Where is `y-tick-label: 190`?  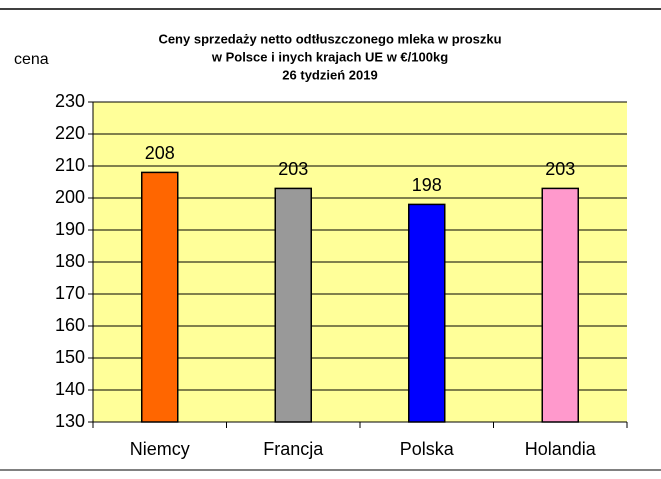
y-tick-label: 190 is located at coordinates (70, 229).